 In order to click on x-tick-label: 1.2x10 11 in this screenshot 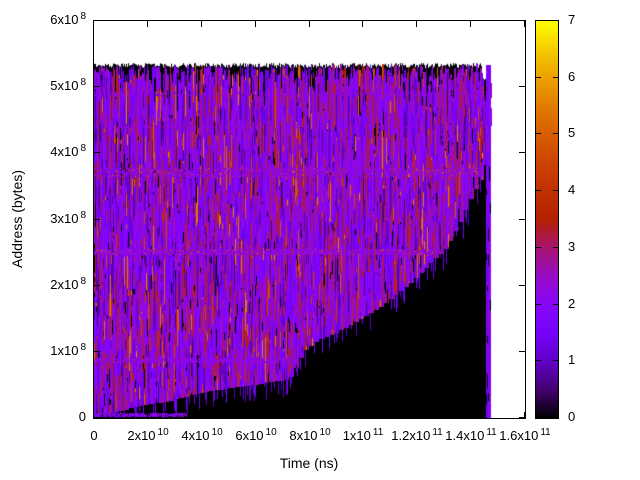, I will do `click(417, 435)`.